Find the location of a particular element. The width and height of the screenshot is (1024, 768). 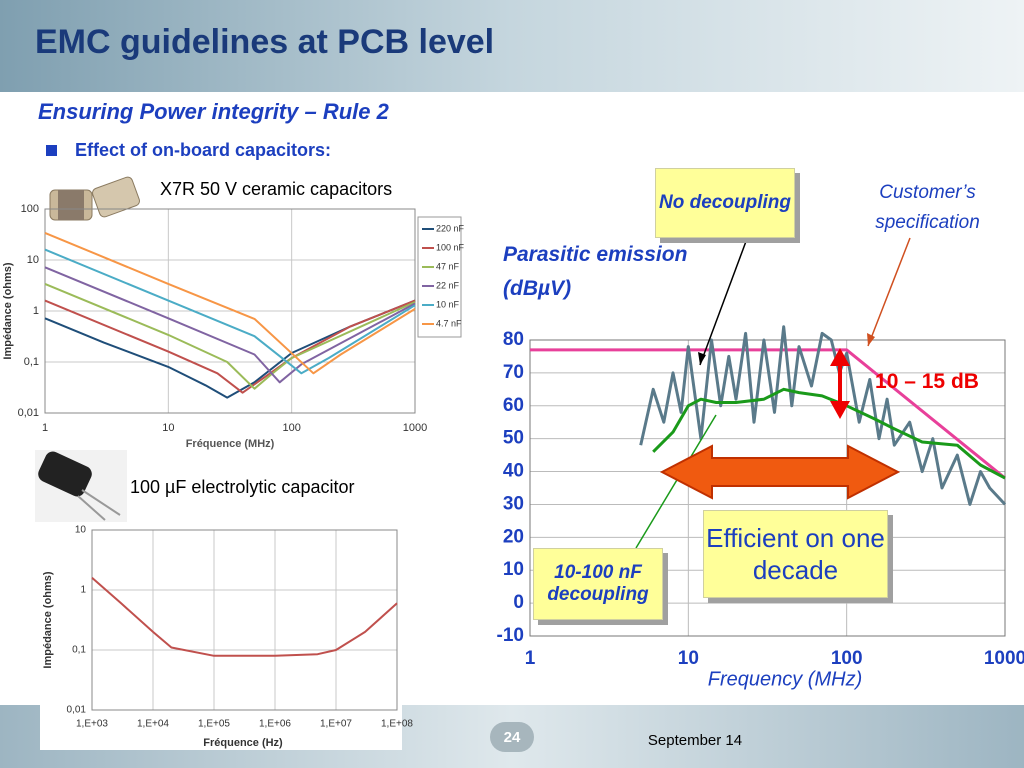

y-tick-label: 100 is located at coordinates (30, 209).